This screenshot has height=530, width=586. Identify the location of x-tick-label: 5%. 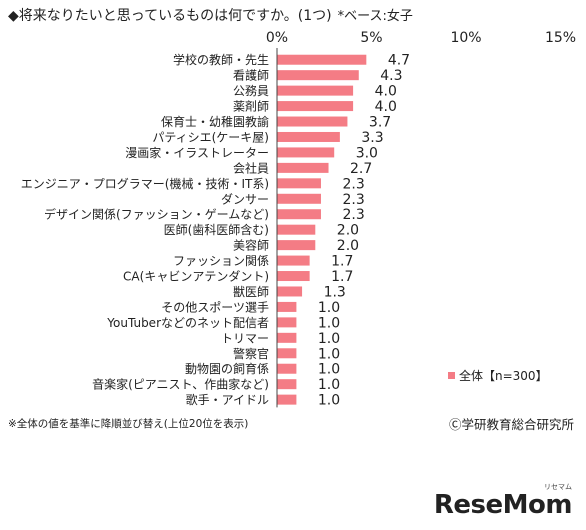
(371, 38).